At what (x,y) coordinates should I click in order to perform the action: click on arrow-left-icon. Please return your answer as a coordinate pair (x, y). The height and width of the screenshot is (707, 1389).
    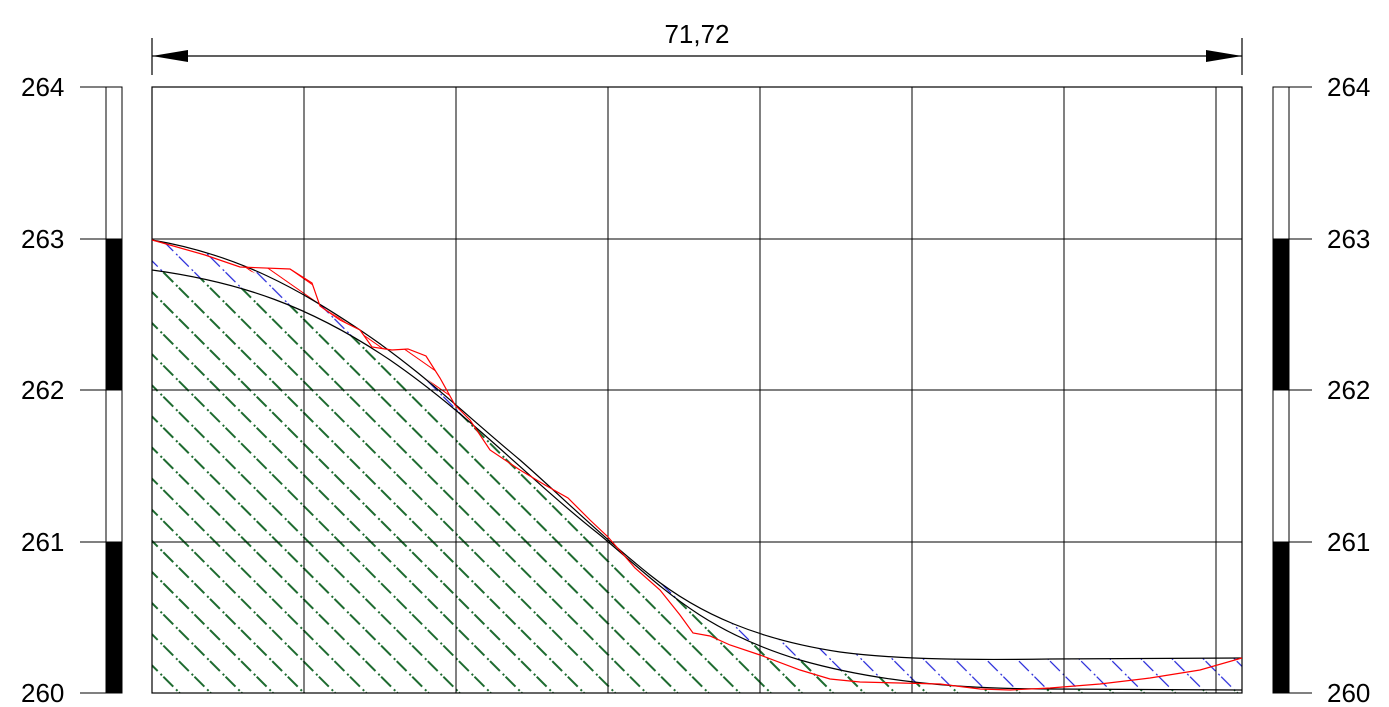
    Looking at the image, I should click on (170, 56).